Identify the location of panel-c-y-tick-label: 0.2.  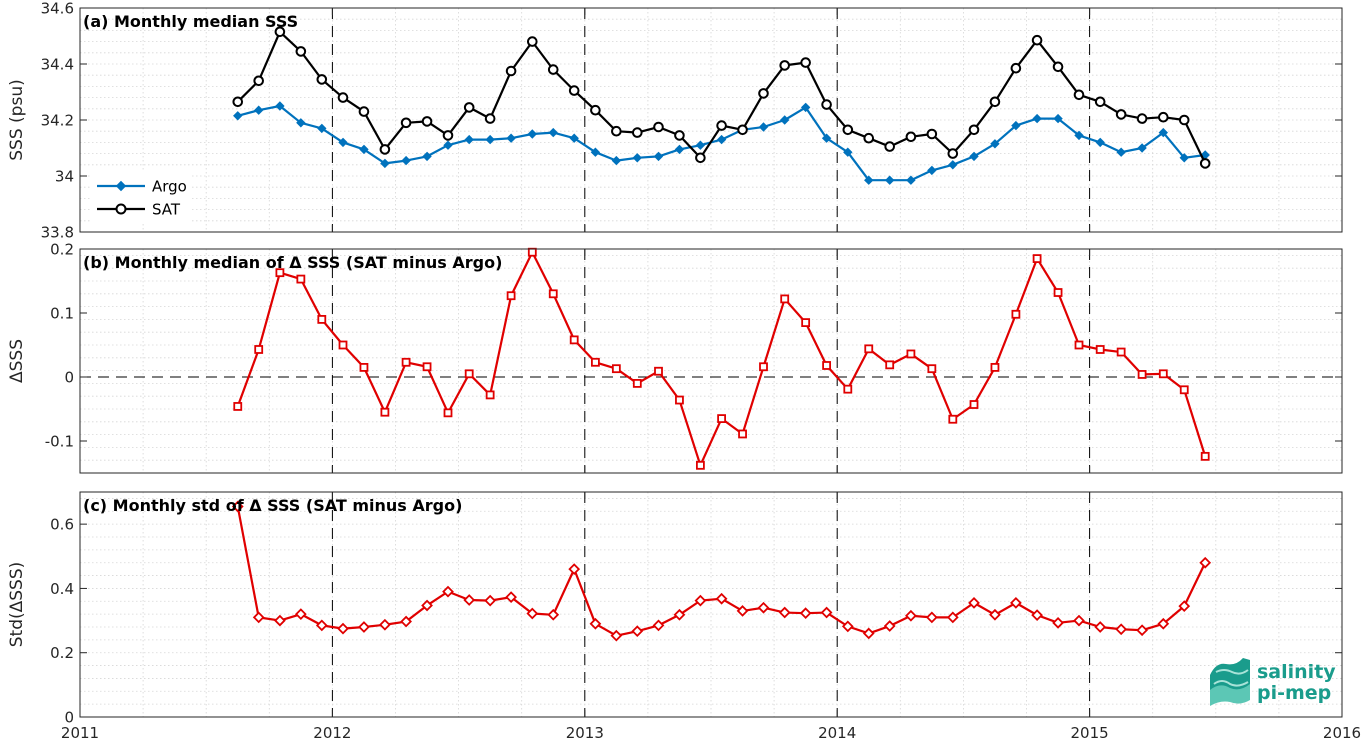
(62, 653).